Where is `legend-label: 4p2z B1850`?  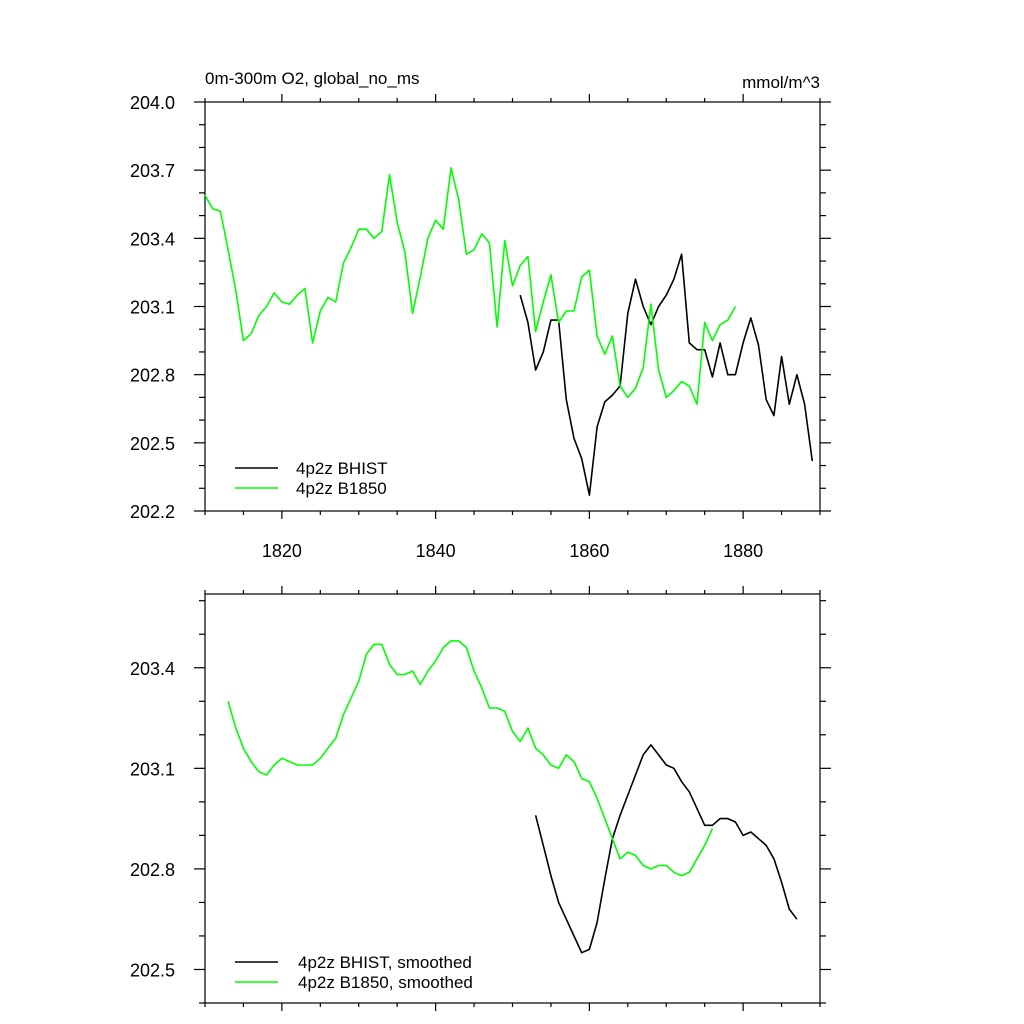
legend-label: 4p2z B1850 is located at coordinates (341, 488).